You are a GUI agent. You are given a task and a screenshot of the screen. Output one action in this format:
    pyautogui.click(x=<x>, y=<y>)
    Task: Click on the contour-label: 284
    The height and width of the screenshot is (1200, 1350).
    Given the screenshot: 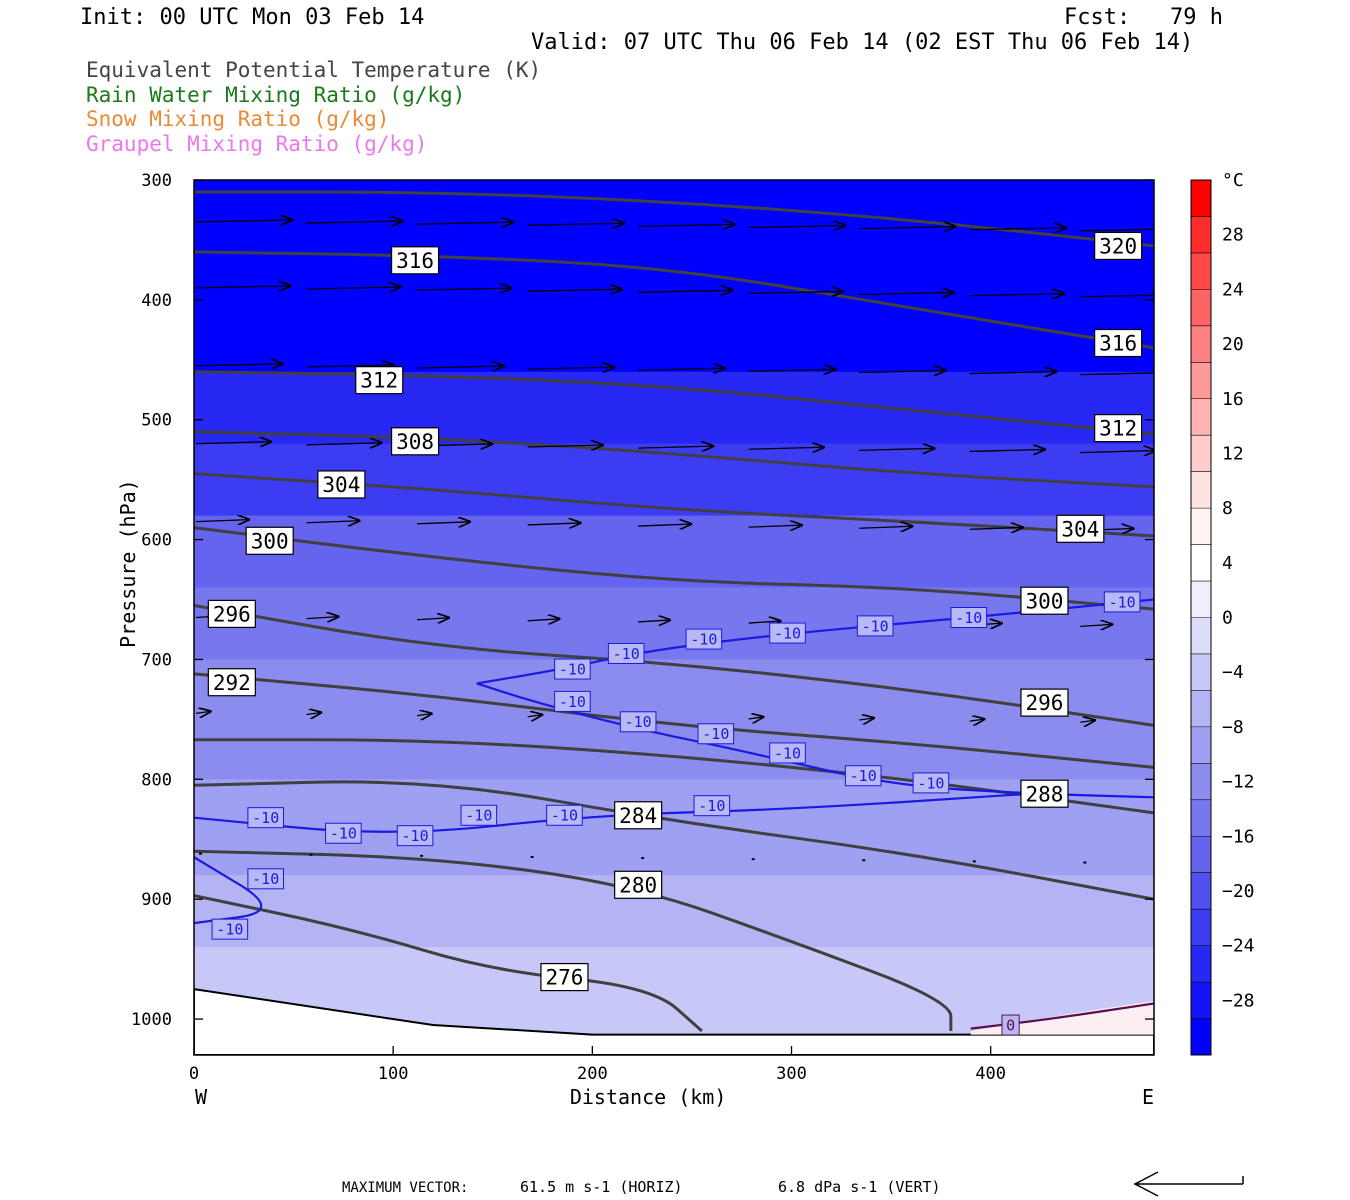 What is the action you would take?
    pyautogui.click(x=638, y=816)
    